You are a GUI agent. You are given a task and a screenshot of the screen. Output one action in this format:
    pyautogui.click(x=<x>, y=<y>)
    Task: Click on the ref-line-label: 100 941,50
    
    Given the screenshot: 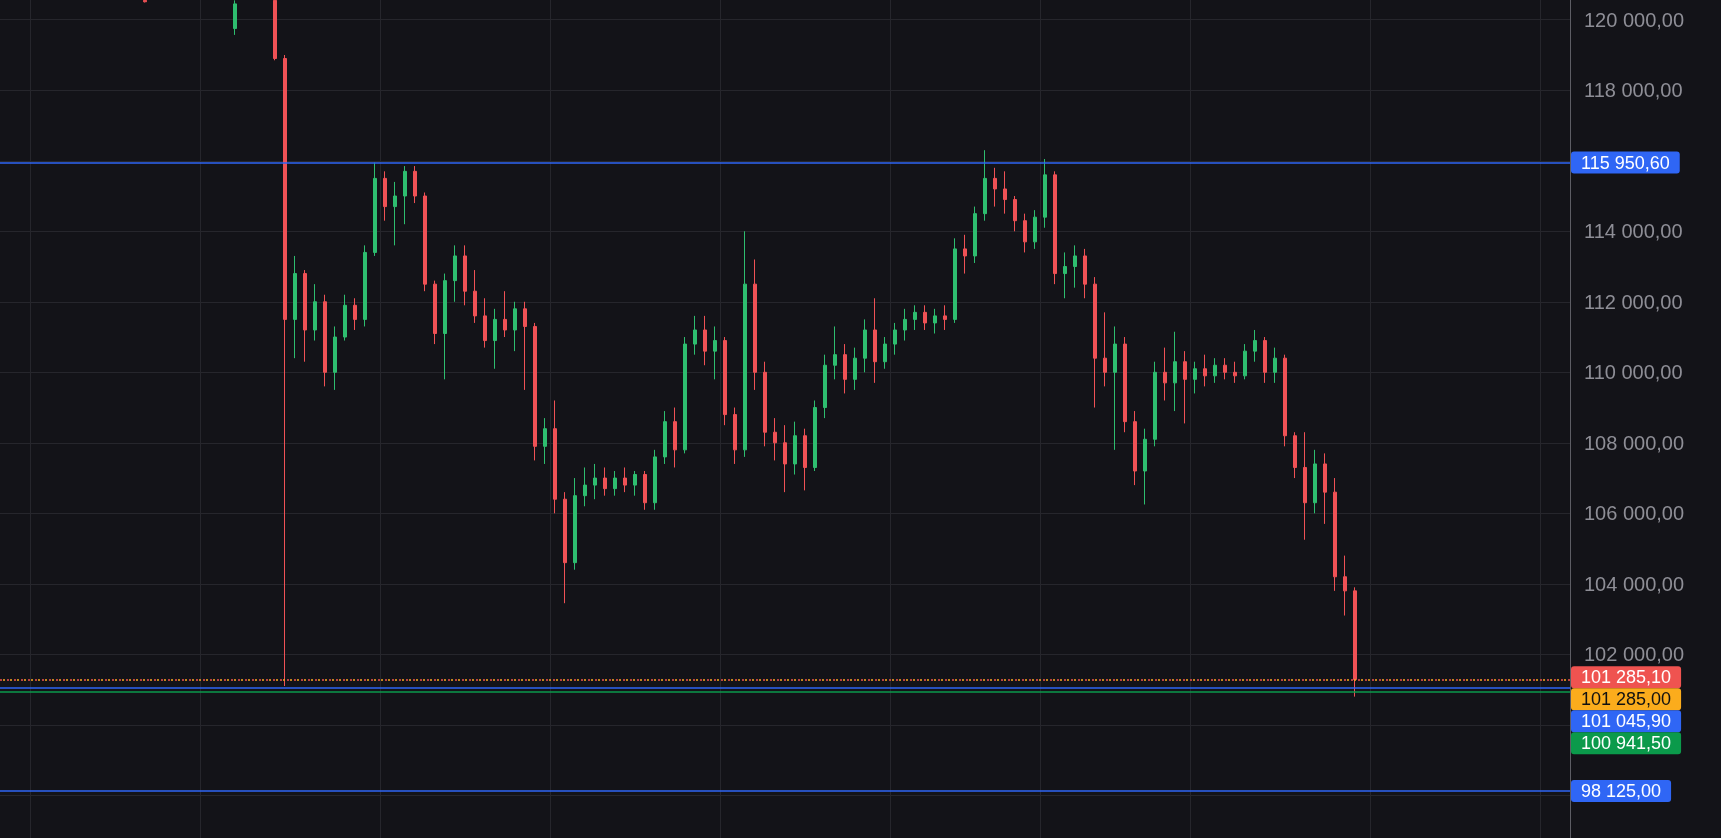 What is the action you would take?
    pyautogui.click(x=1626, y=743)
    